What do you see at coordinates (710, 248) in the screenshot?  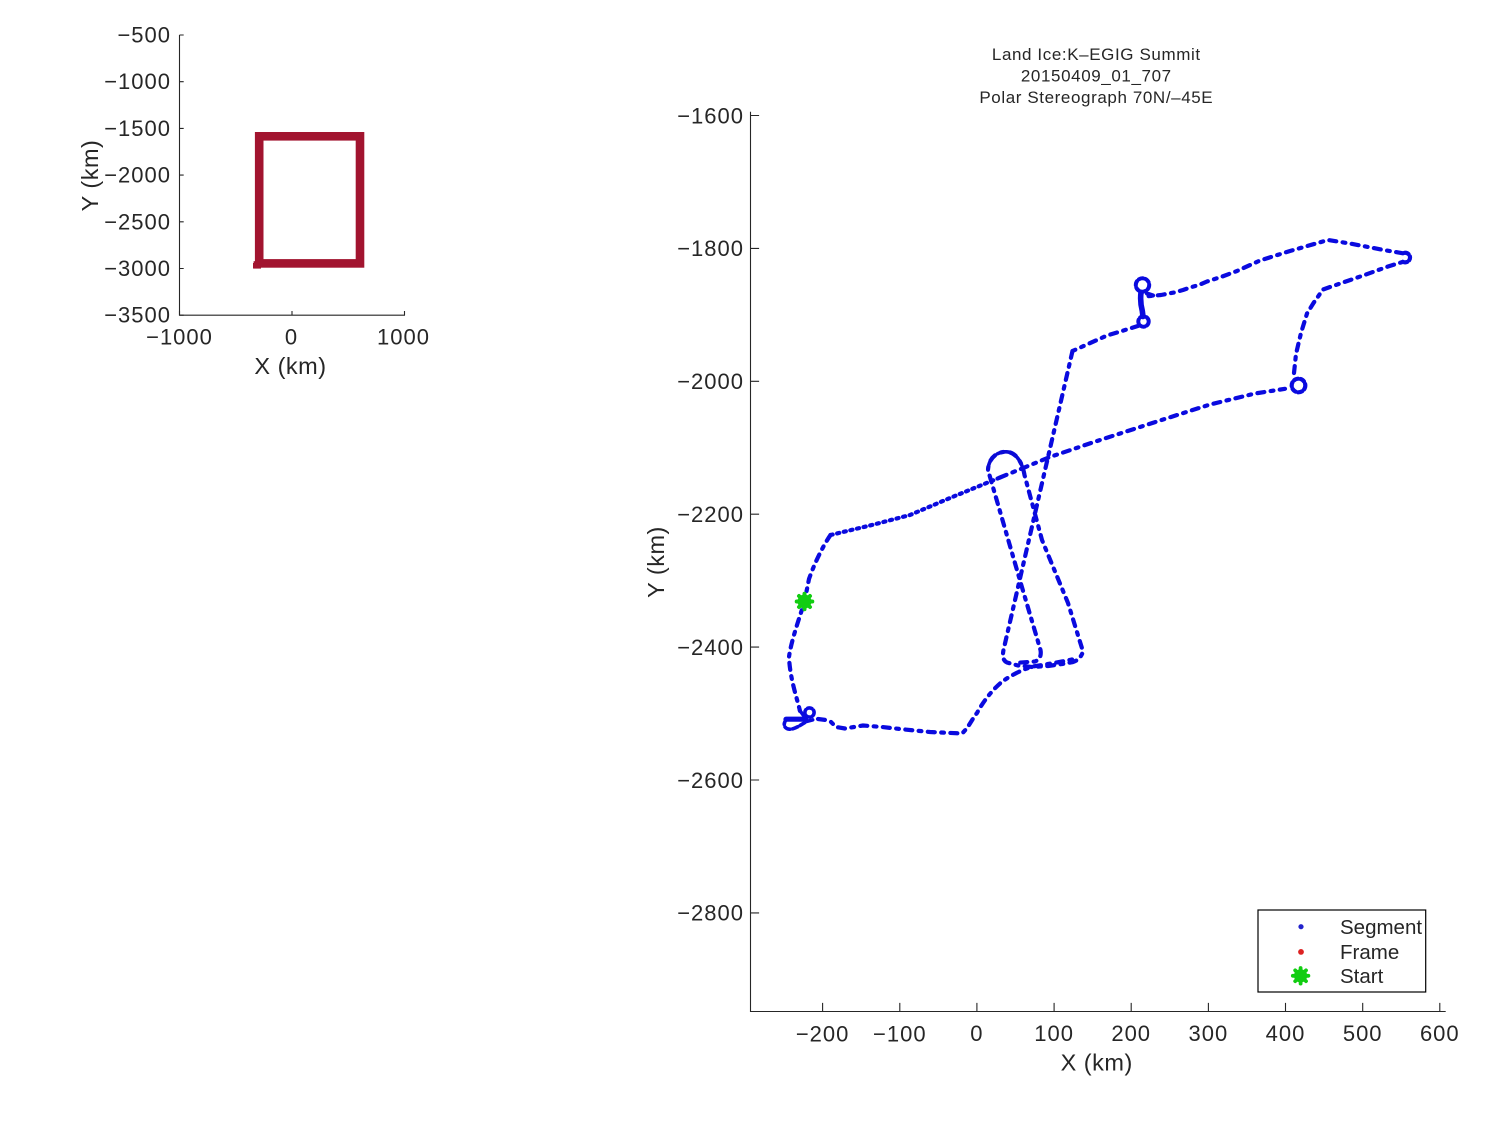 I see `svg-text: −1800` at bounding box center [710, 248].